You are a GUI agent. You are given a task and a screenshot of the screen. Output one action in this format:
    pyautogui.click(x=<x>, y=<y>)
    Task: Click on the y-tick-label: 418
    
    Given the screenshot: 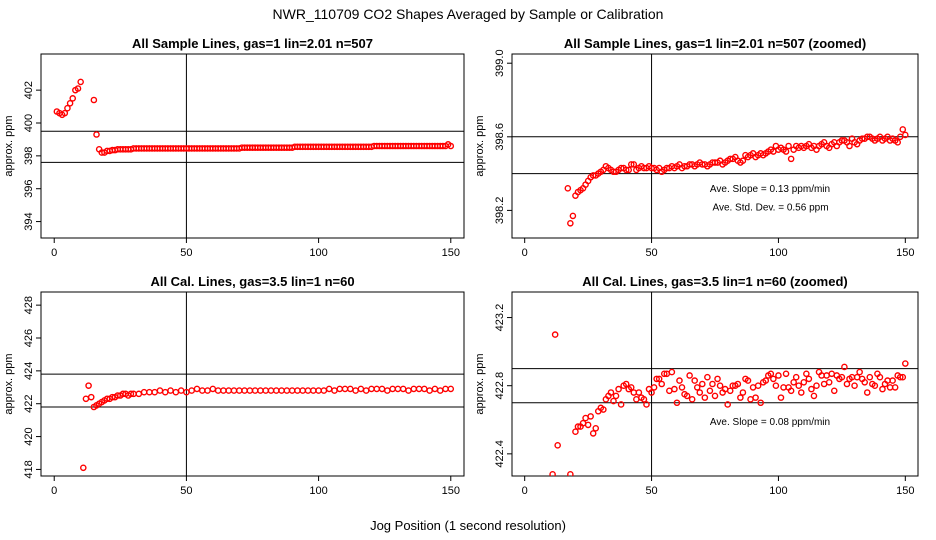 What is the action you would take?
    pyautogui.click(x=29, y=469)
    